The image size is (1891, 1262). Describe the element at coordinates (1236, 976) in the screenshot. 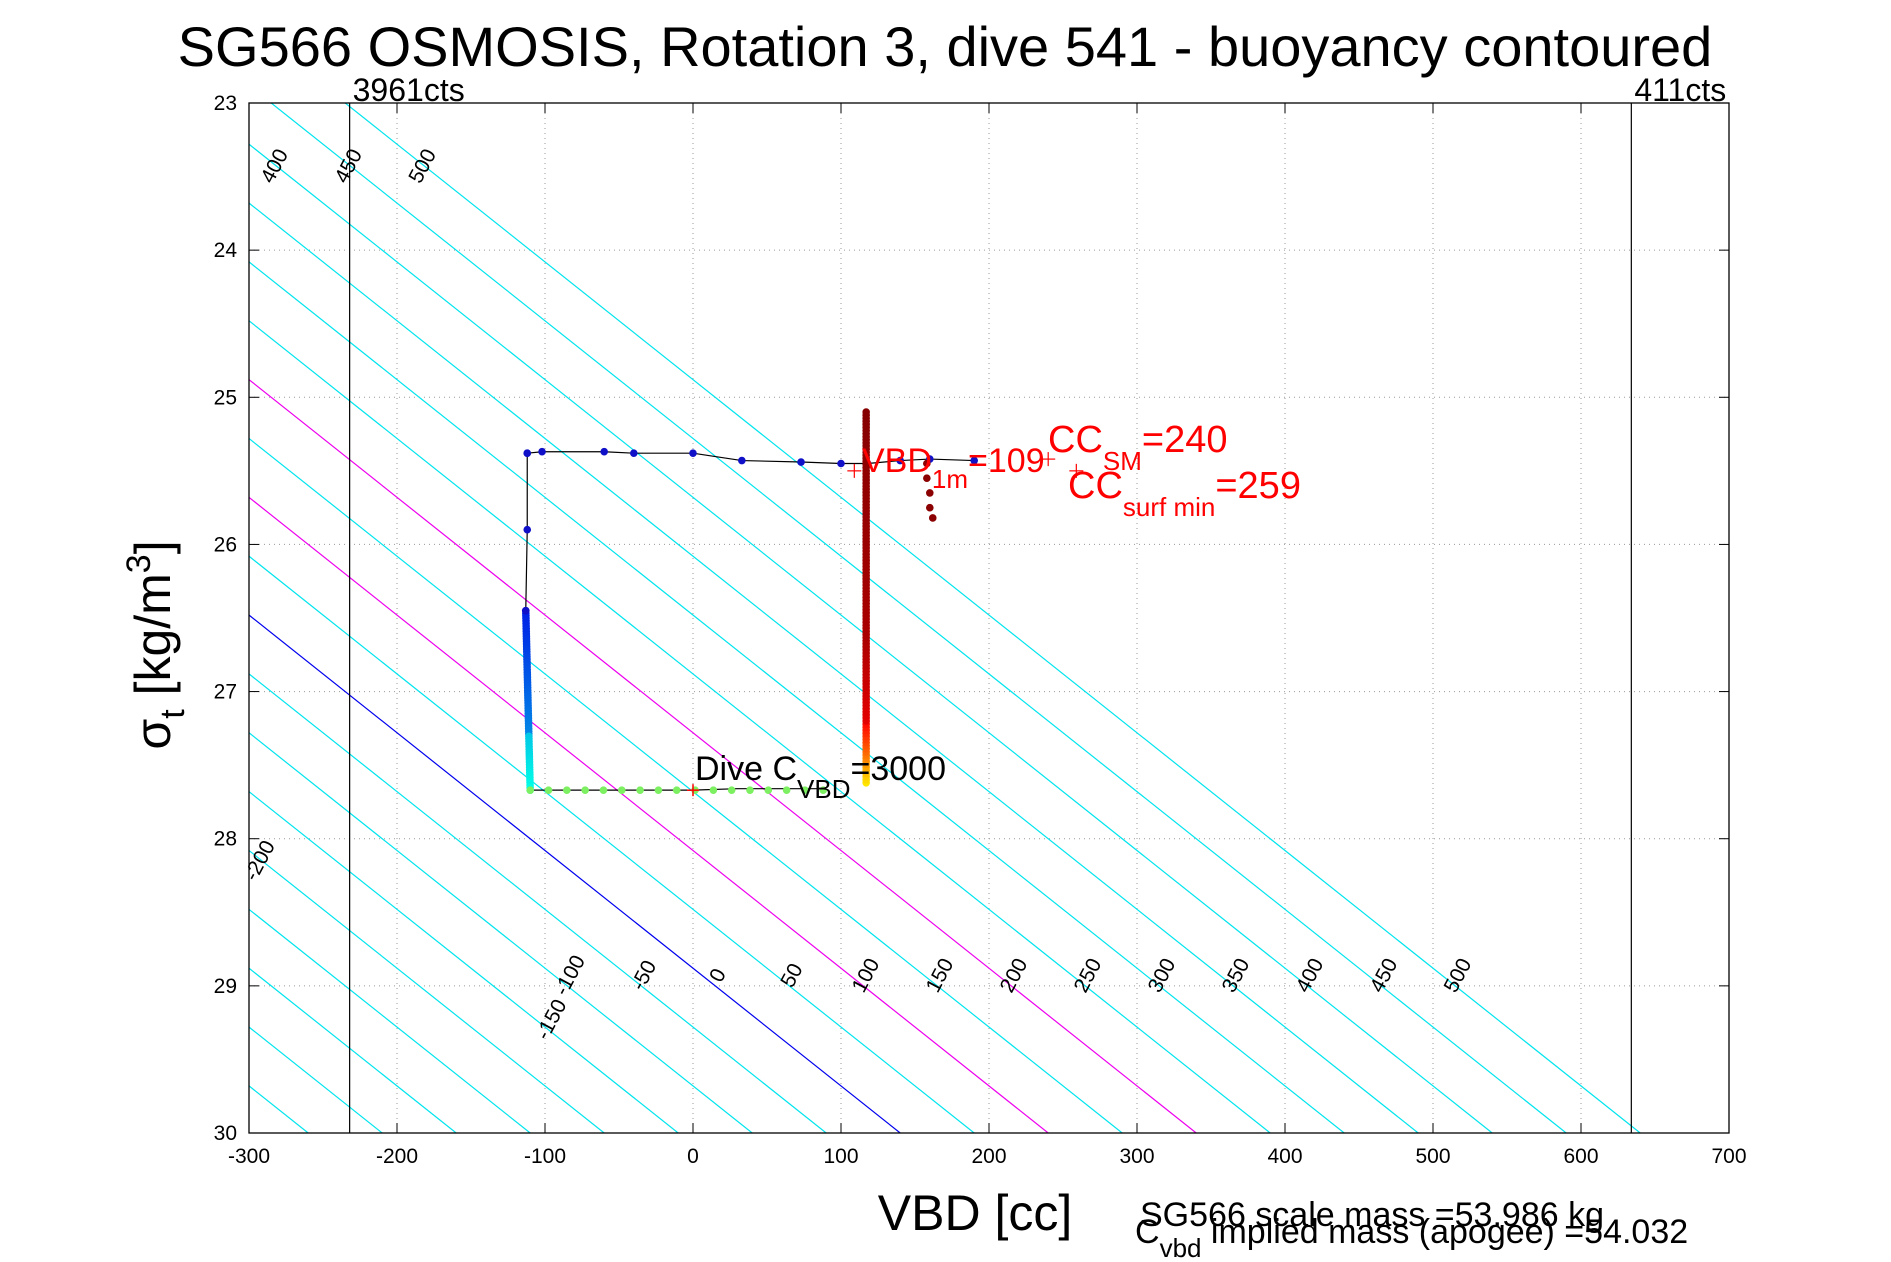

I see `contour-label: 350` at that location.